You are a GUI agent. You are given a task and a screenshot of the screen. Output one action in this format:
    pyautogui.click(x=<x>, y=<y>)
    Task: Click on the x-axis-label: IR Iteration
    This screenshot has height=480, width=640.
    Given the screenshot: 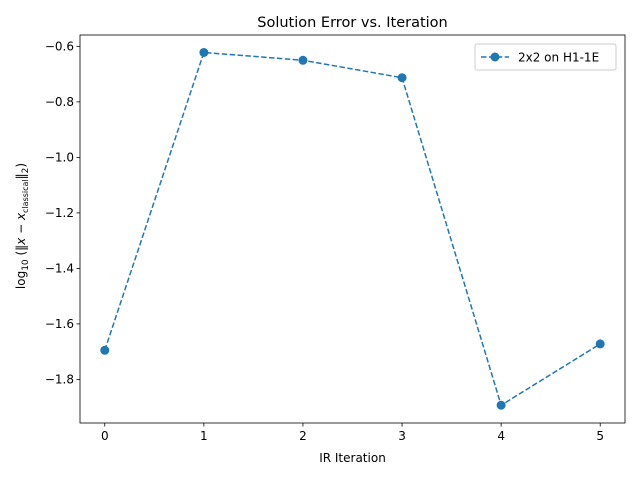 What is the action you would take?
    pyautogui.click(x=352, y=458)
    